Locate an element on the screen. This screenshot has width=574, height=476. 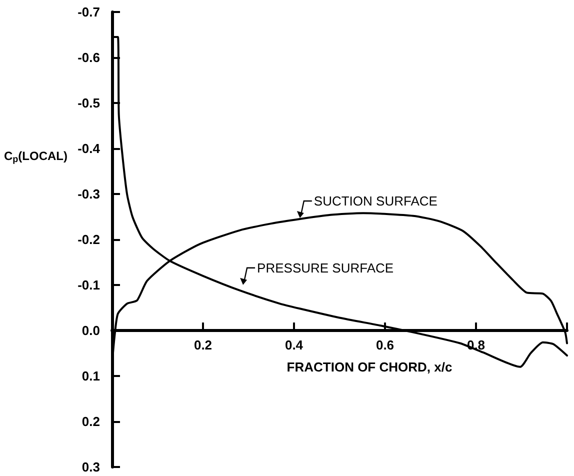
x-tick-label: 0.6 is located at coordinates (385, 345).